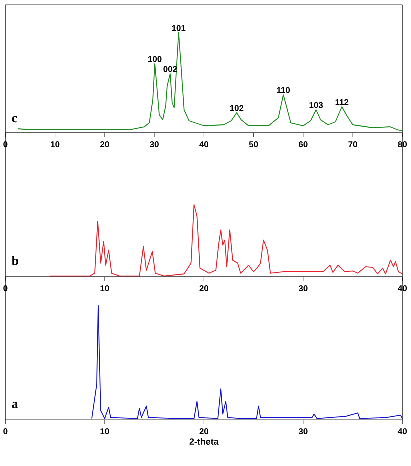 This screenshot has width=411, height=466. What do you see at coordinates (353, 145) in the screenshot?
I see `x-tick-label: 70` at bounding box center [353, 145].